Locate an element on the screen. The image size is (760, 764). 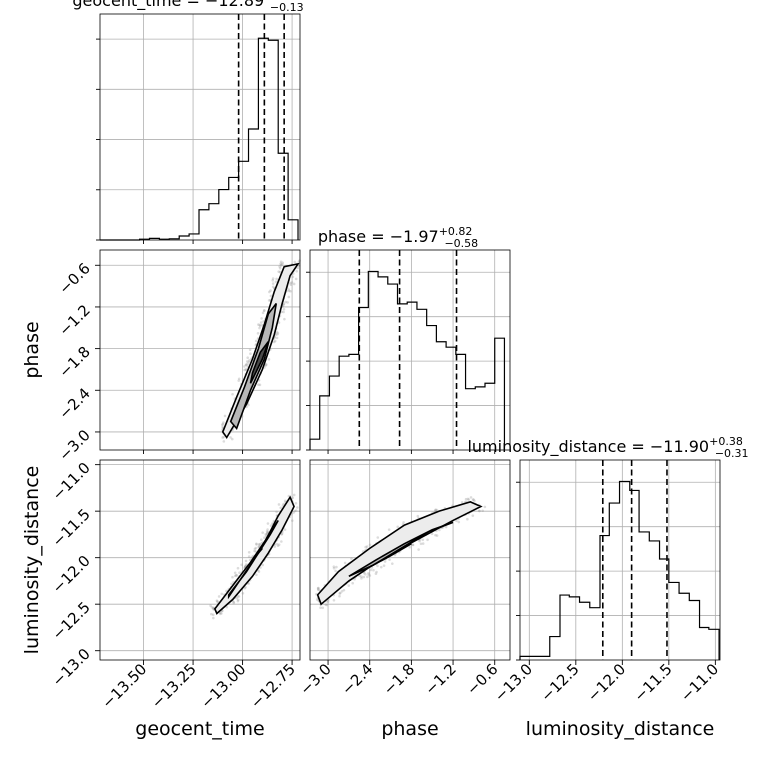
x-tick-label: −12.0 is located at coordinates (606, 682).